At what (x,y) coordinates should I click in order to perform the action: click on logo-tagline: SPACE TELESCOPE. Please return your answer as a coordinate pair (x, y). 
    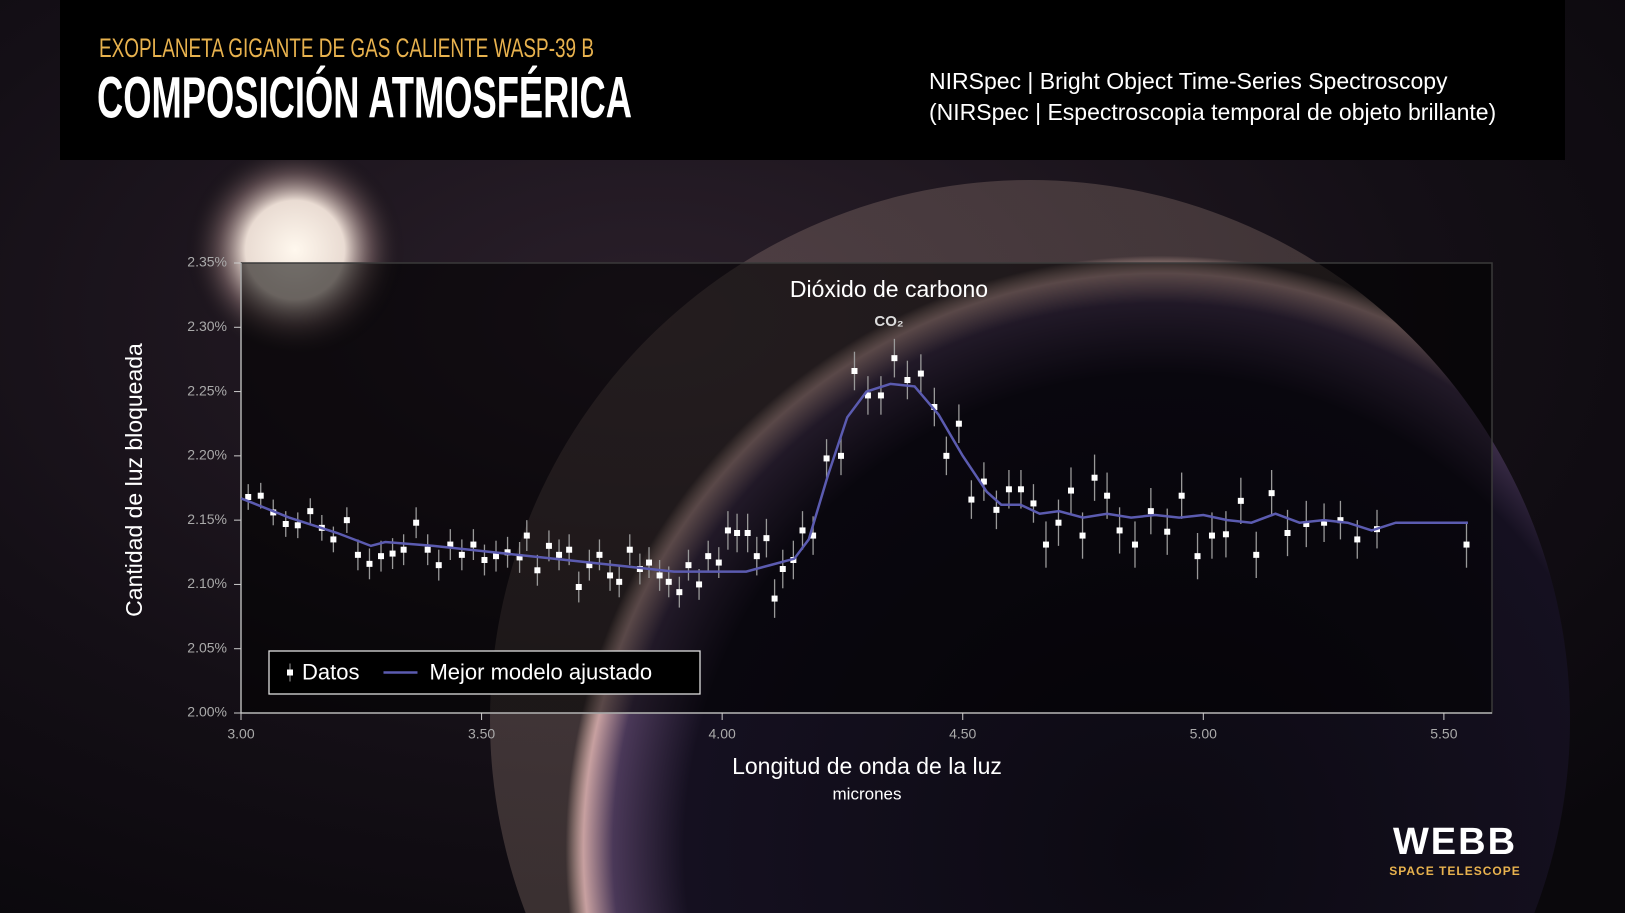
    Looking at the image, I should click on (1454, 871).